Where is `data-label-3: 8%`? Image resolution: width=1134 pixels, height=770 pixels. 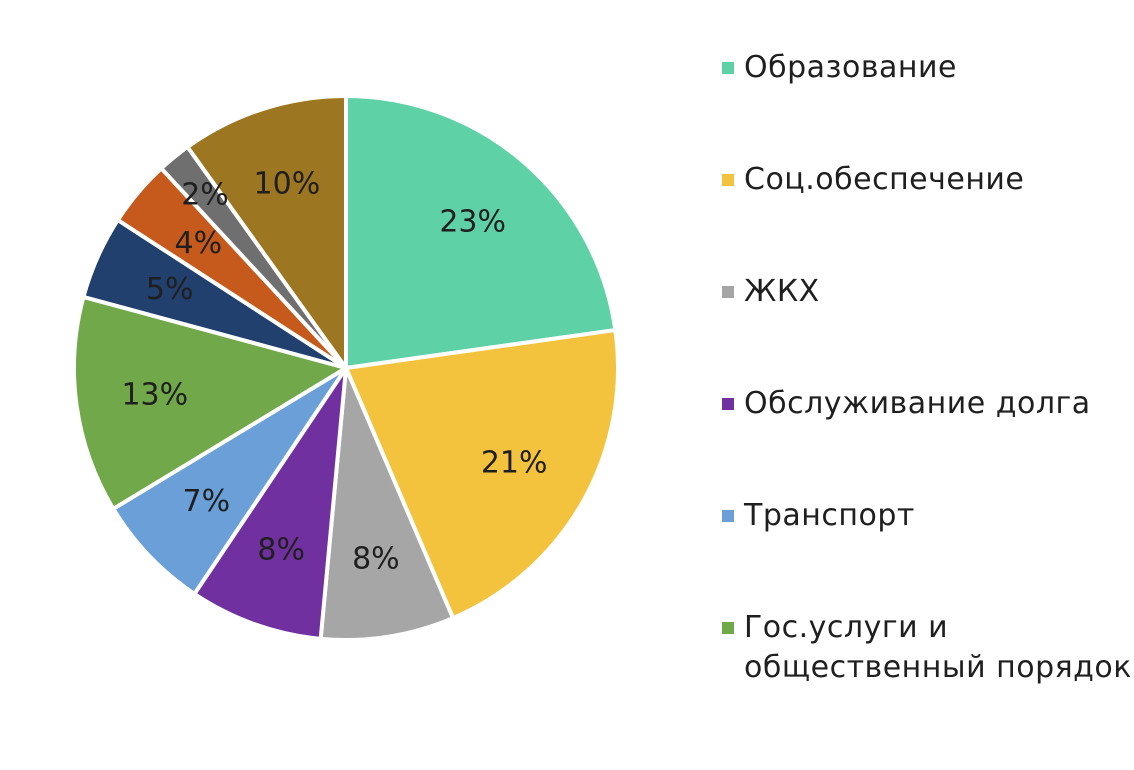
data-label-3: 8% is located at coordinates (281, 549).